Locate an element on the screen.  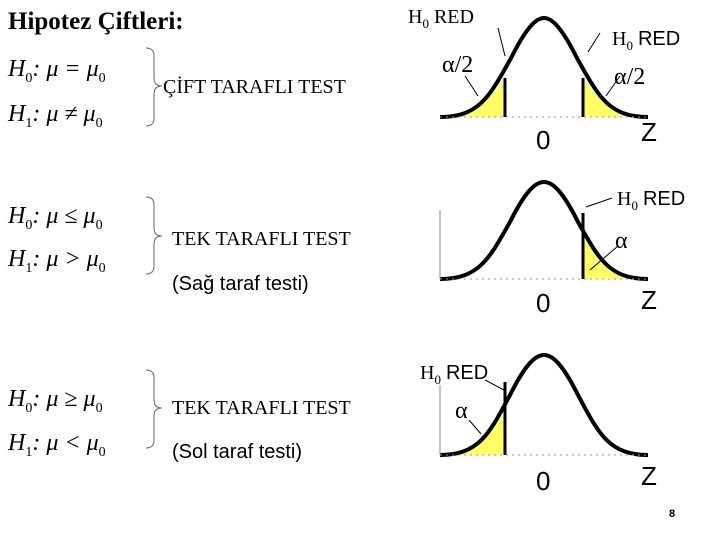
alpha-label-left-tailed: α is located at coordinates (461, 411).